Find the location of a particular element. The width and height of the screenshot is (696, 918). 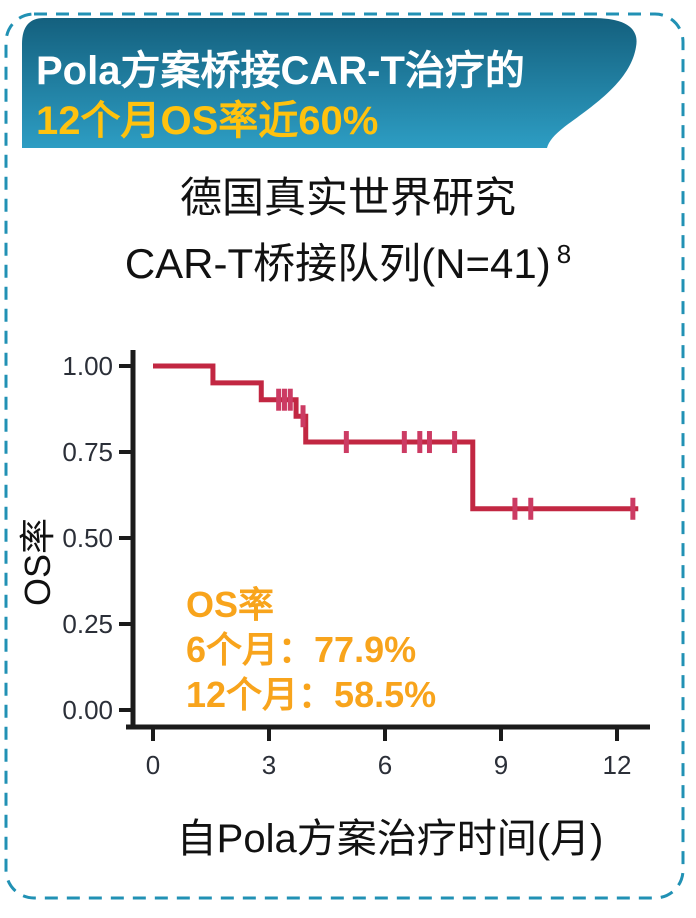

banner-swoosh is located at coordinates (329, 83).